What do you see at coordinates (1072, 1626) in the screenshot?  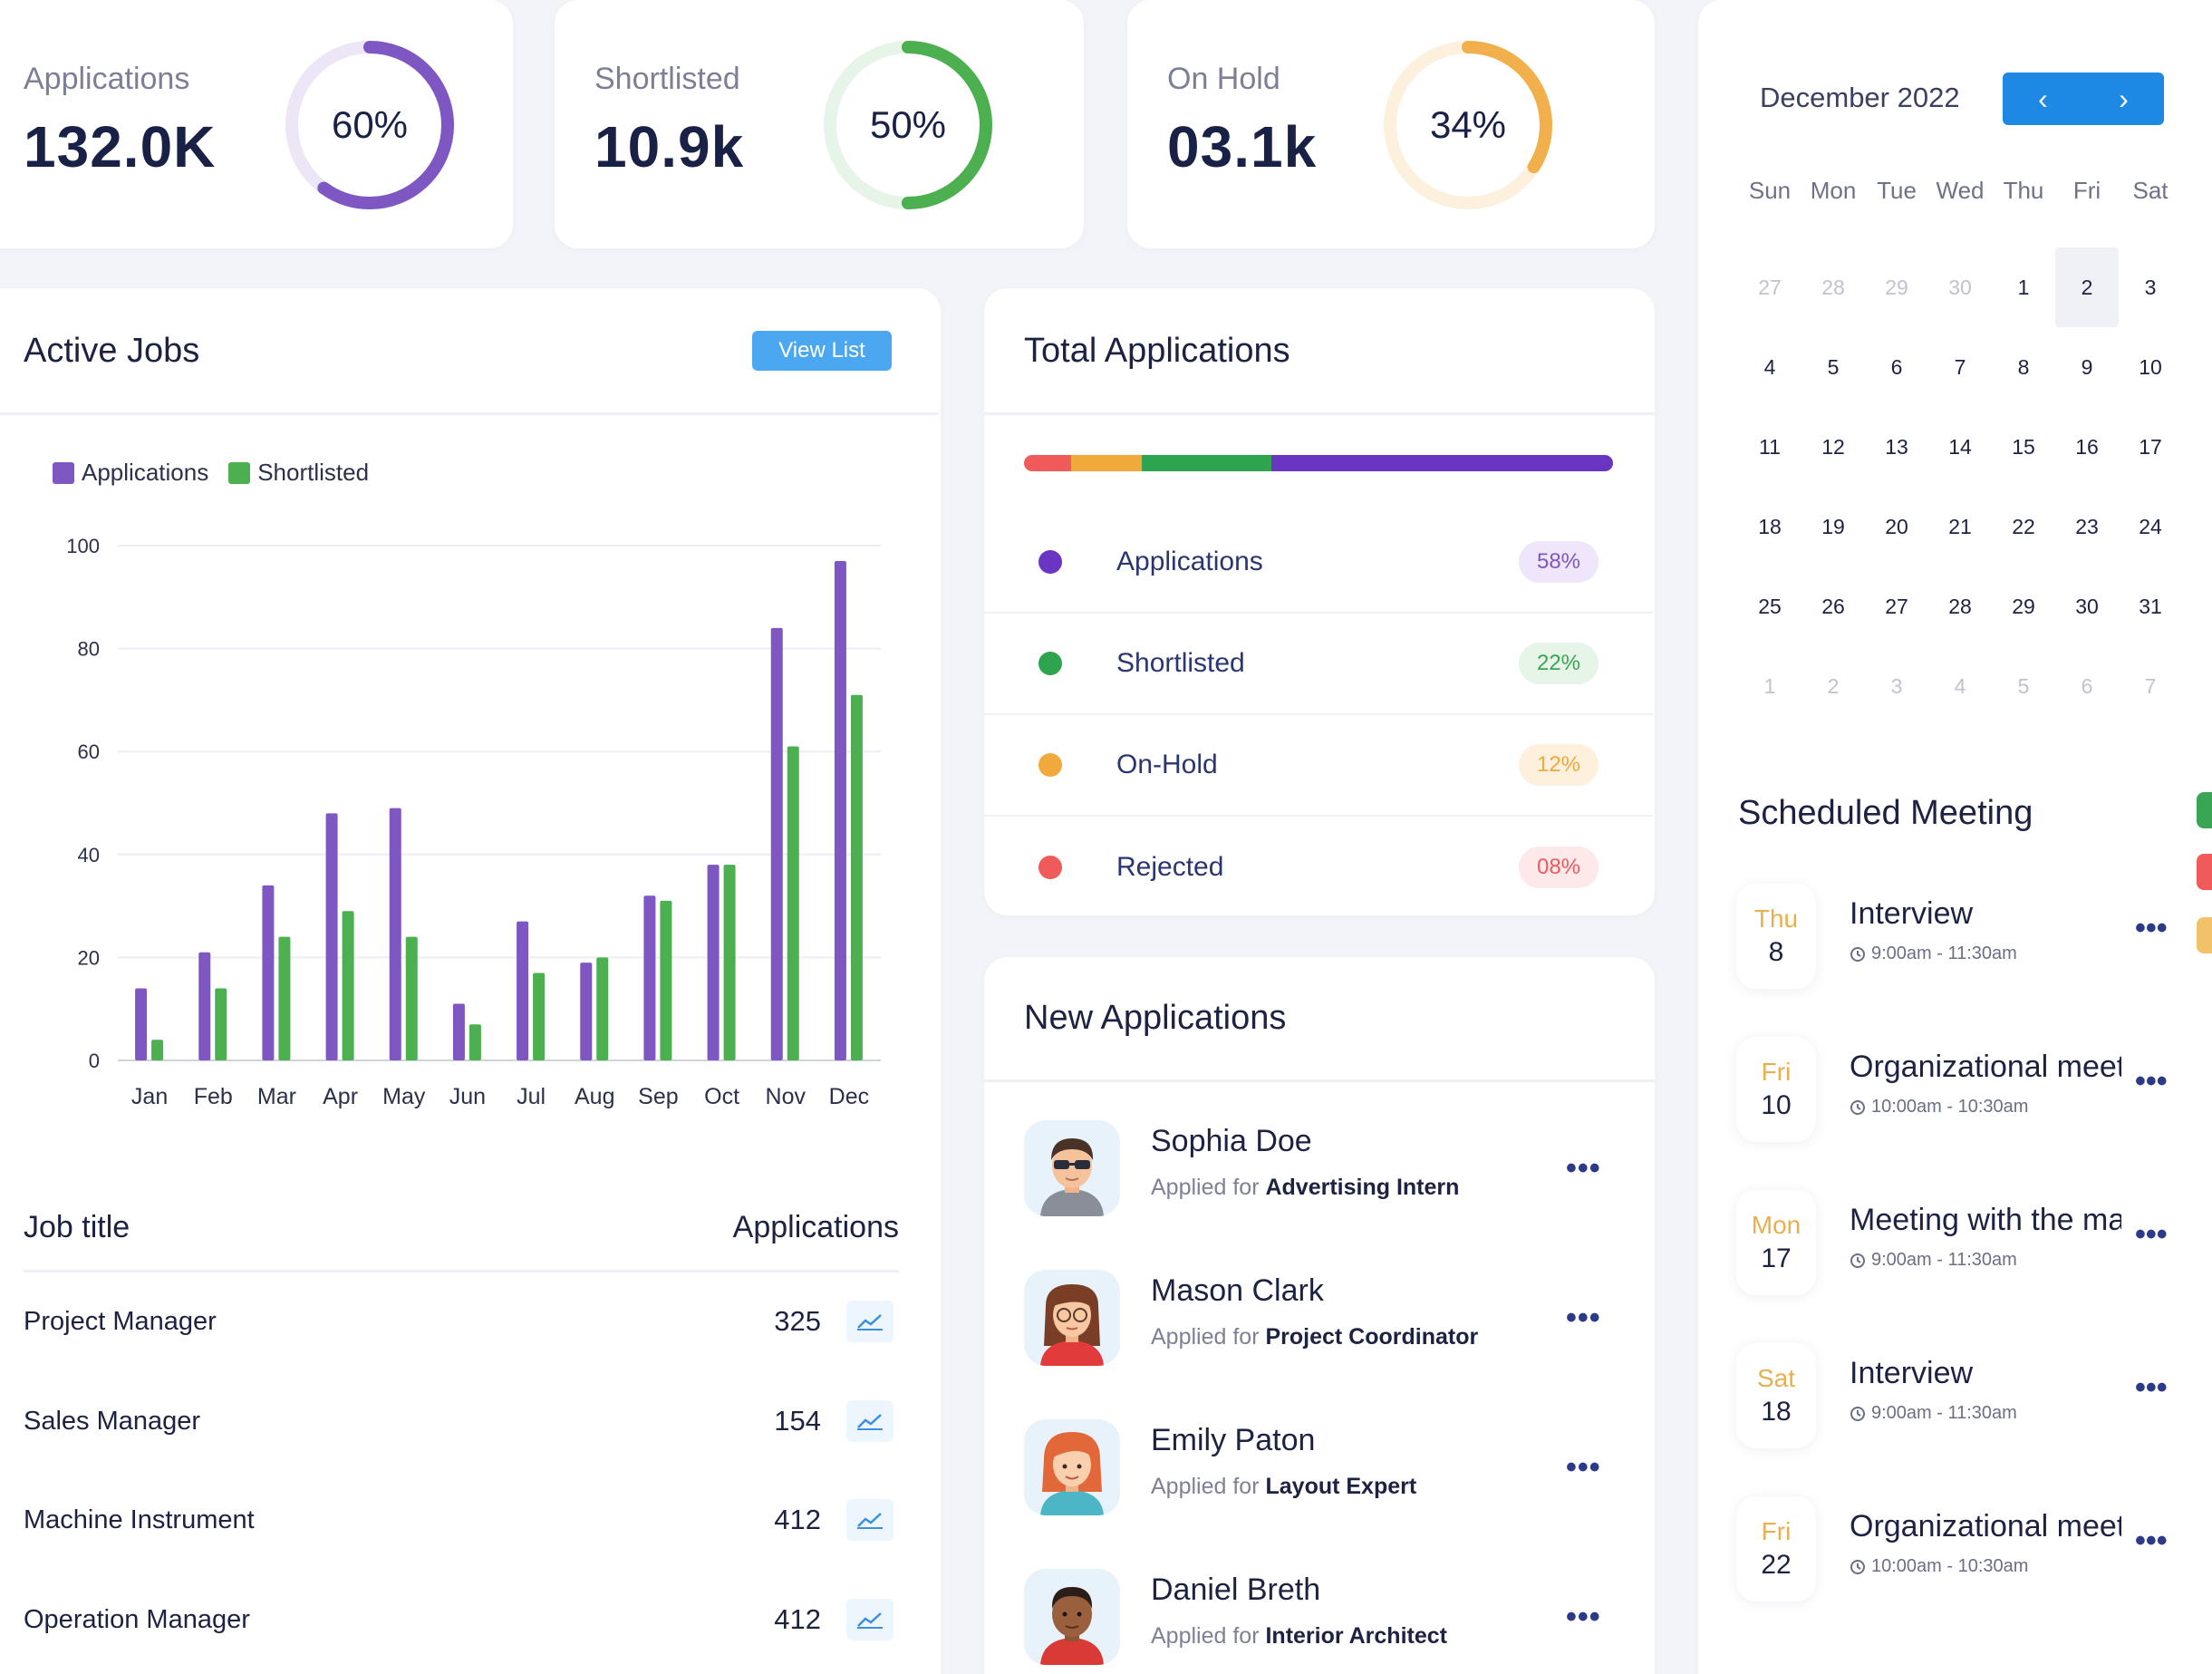 I see `man-dark-avatar-icon` at bounding box center [1072, 1626].